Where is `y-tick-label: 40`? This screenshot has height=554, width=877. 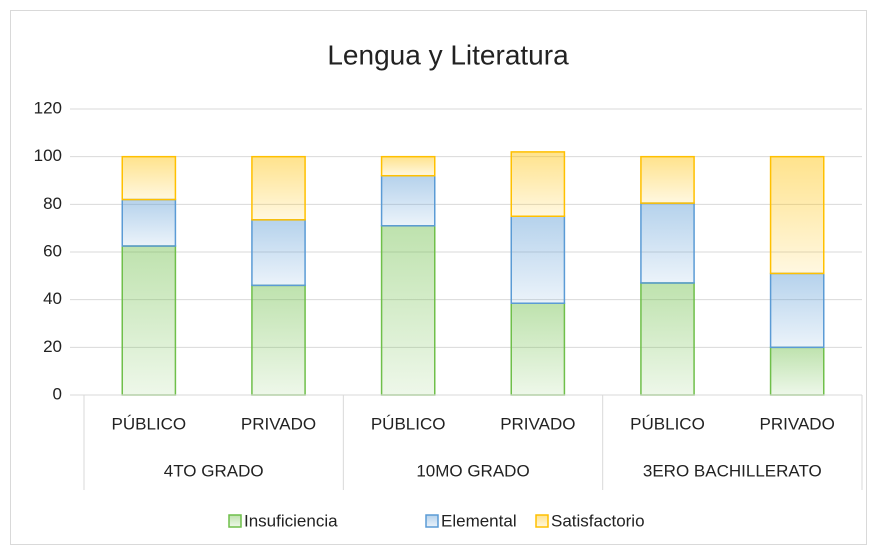 y-tick-label: 40 is located at coordinates (52, 298).